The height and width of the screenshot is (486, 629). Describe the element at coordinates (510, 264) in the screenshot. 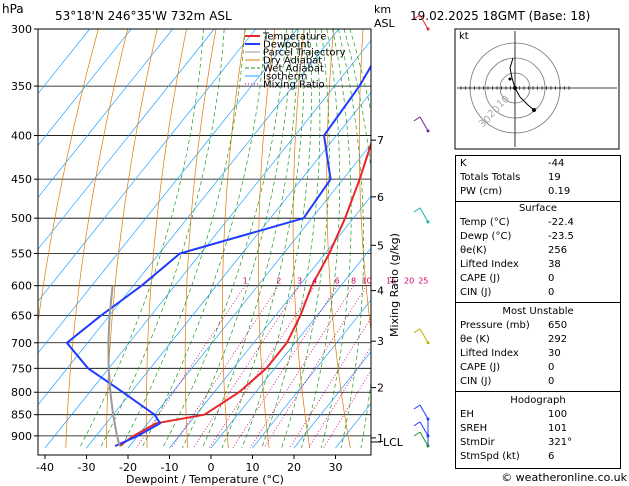

I see `surface-row-li: Lifted Index 38` at that location.